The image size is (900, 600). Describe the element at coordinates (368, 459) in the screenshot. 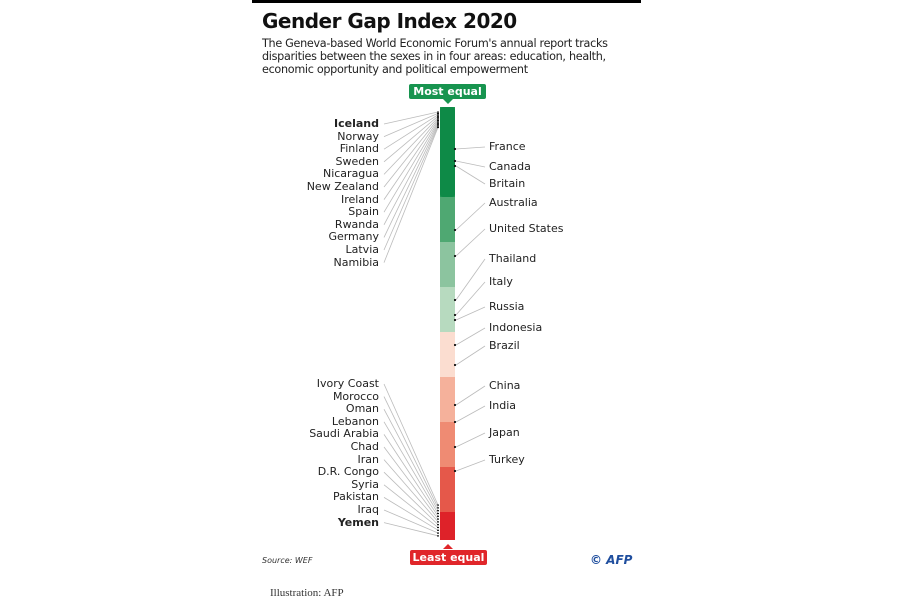

I see `country-label: Iran` at that location.